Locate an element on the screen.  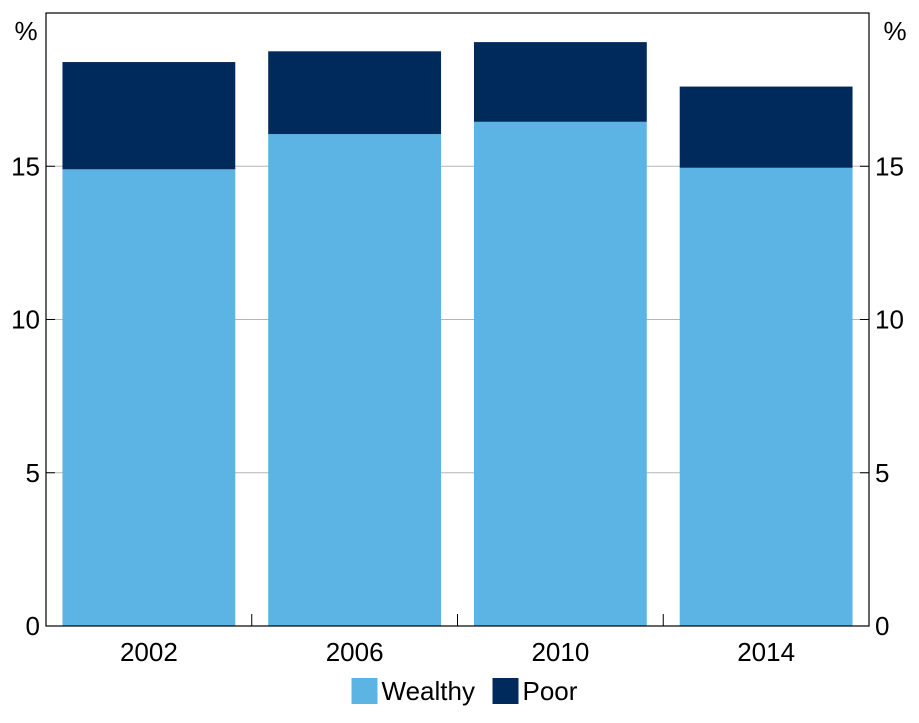
y-tick-label-left: 0 is located at coordinates (33, 626).